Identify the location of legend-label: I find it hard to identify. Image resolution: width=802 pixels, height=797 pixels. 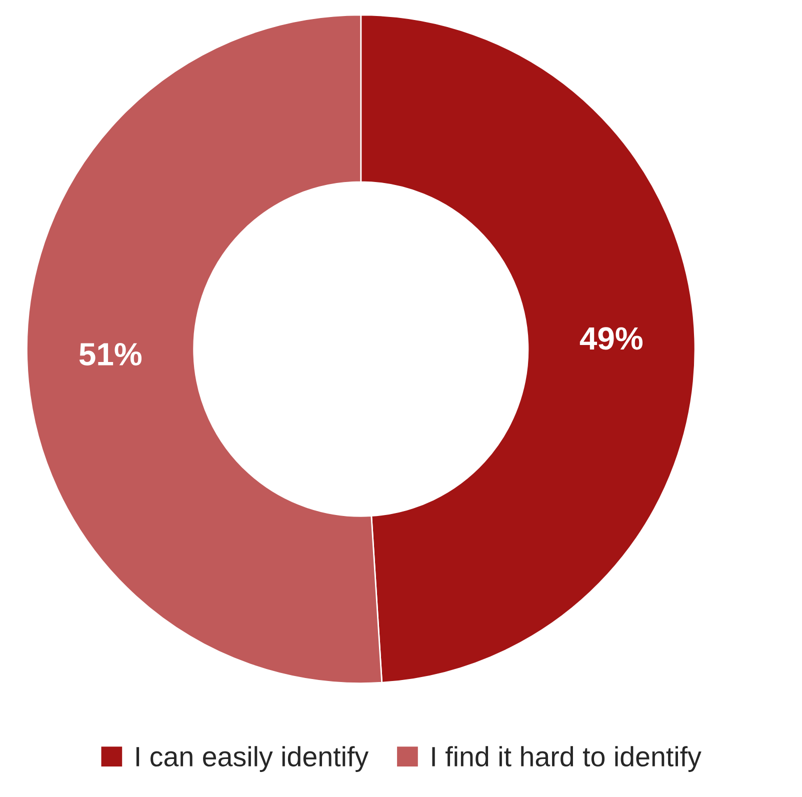
(567, 759).